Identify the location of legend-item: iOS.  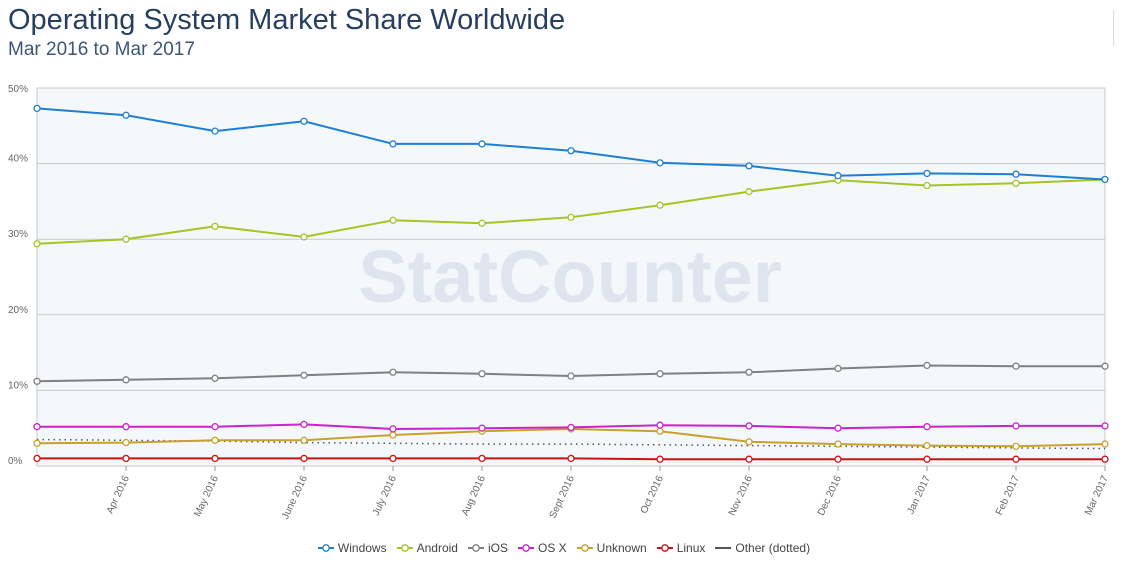
(487, 548).